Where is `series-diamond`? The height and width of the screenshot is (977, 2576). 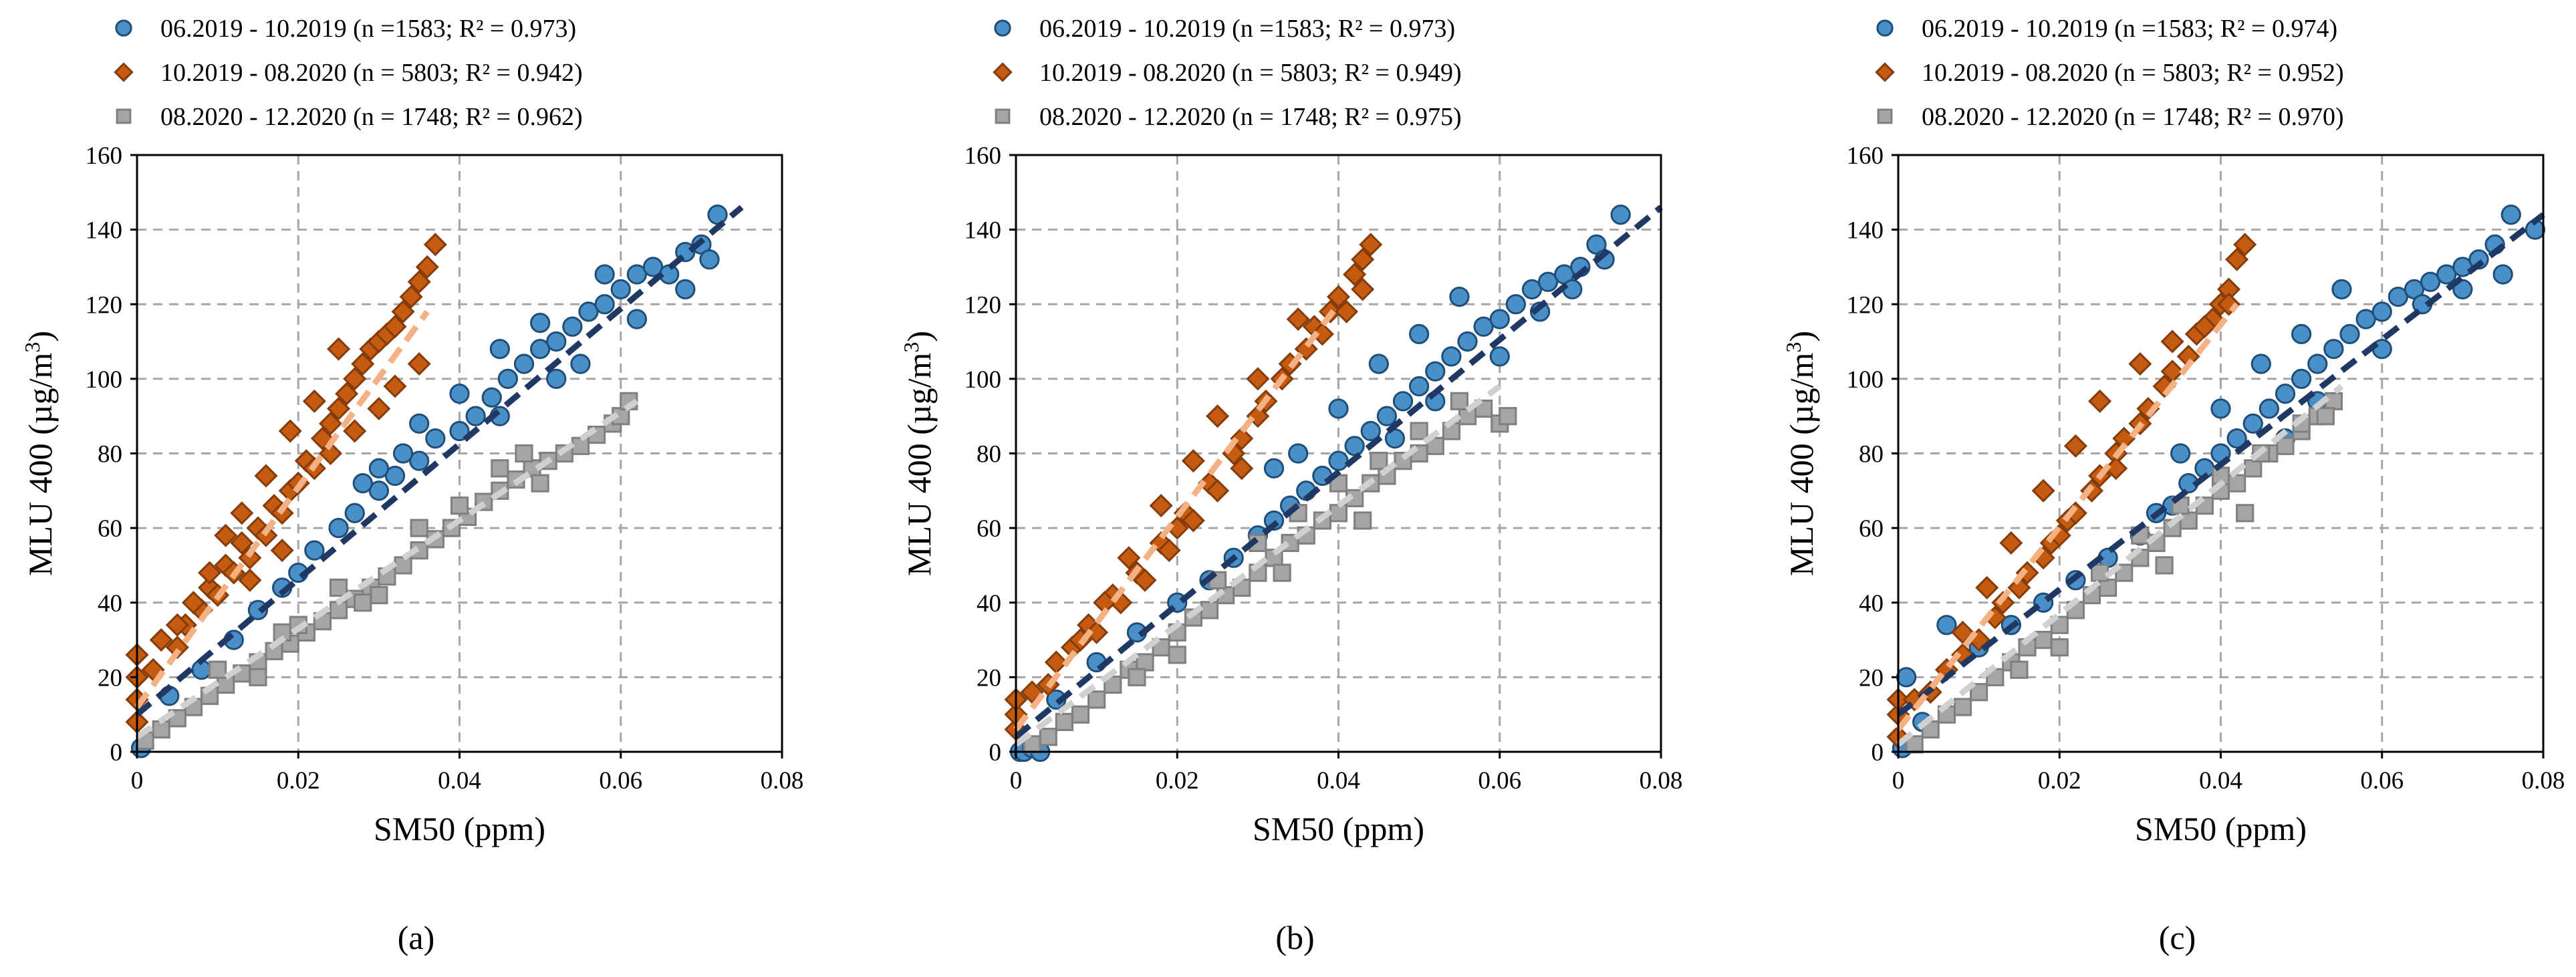 series-diamond is located at coordinates (2072, 491).